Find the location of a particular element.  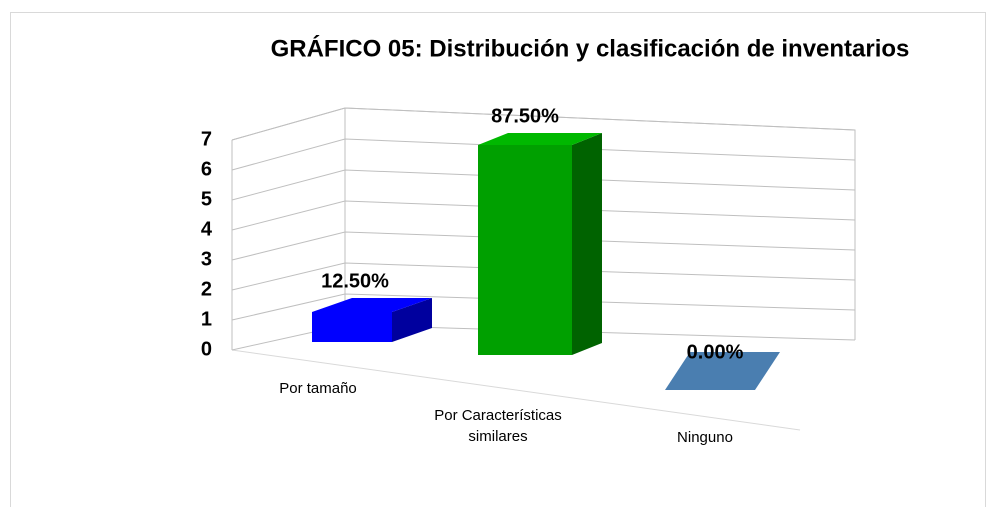

y-tick-label: 0 is located at coordinates (206, 349).